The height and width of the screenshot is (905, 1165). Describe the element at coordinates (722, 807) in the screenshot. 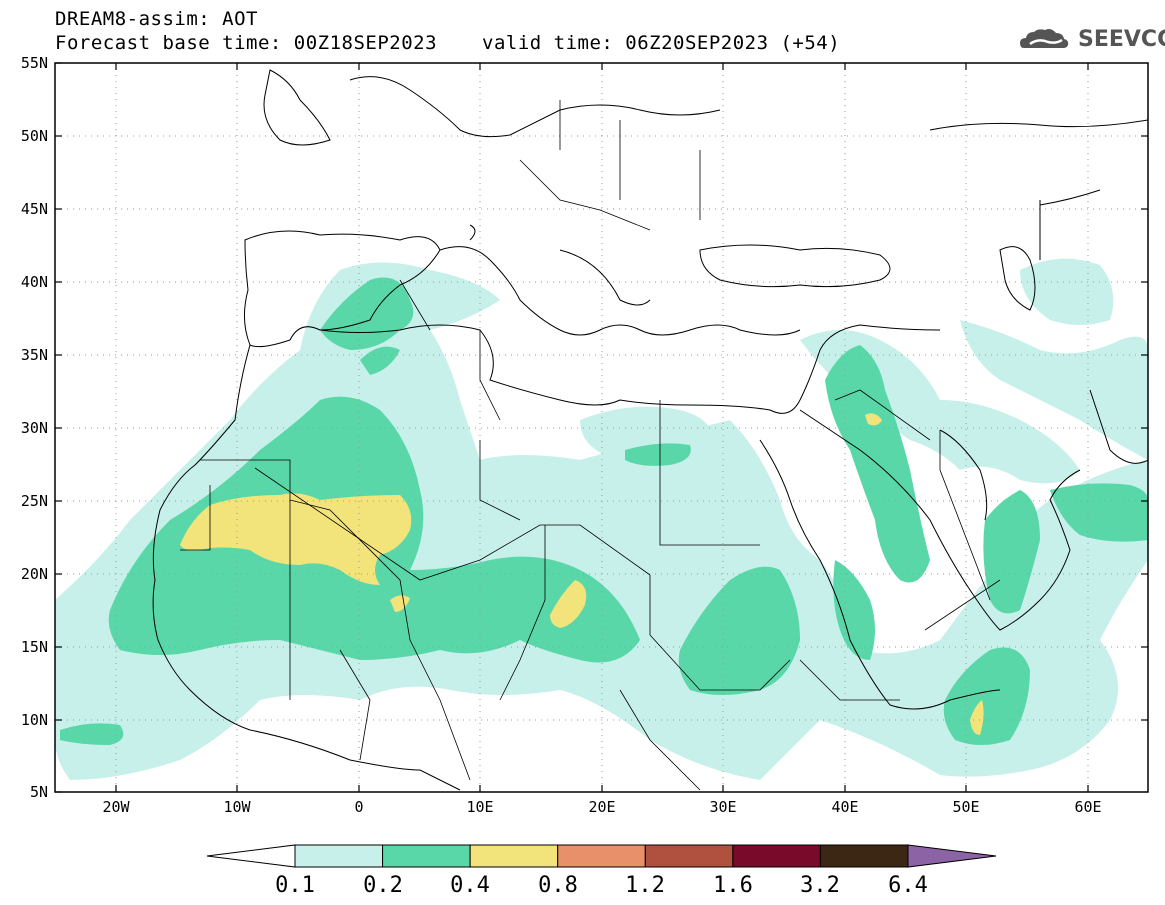

I see `lon-label: 30E` at that location.